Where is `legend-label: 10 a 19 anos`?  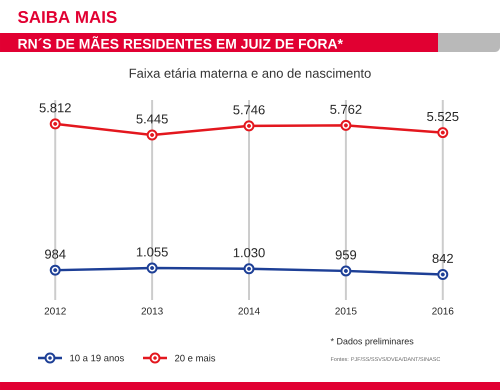 legend-label: 10 a 19 anos is located at coordinates (97, 358).